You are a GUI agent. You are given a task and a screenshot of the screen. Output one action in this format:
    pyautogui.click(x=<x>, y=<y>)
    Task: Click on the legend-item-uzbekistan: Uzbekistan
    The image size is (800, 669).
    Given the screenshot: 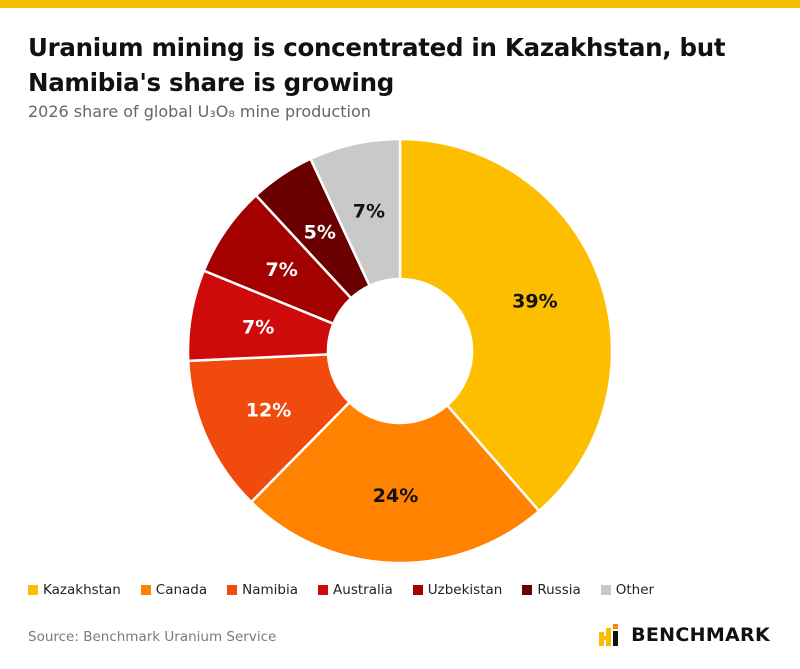 What is the action you would take?
    pyautogui.click(x=457, y=590)
    